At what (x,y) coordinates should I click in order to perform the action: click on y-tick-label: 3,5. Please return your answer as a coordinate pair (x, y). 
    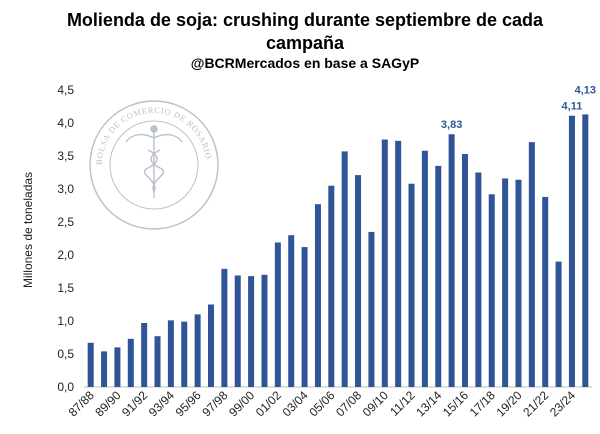
    Looking at the image, I should click on (65, 156).